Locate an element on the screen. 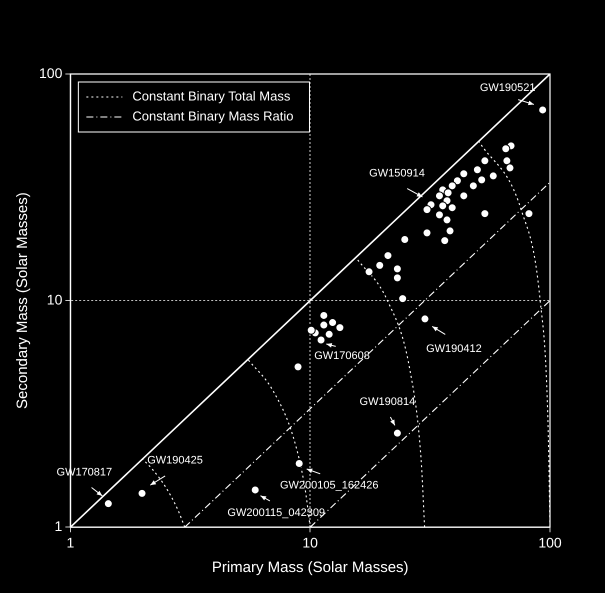 Image resolution: width=605 pixels, height=593 pixels. y-tick-label: 100 is located at coordinates (51, 72).